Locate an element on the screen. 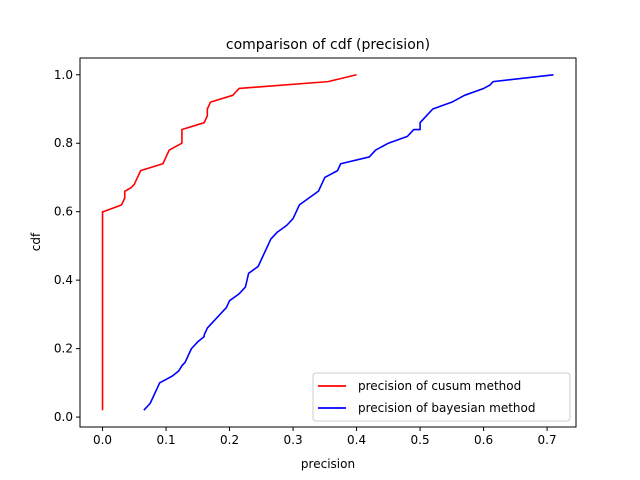 This screenshot has height=480, width=640. legend-box is located at coordinates (441, 397).